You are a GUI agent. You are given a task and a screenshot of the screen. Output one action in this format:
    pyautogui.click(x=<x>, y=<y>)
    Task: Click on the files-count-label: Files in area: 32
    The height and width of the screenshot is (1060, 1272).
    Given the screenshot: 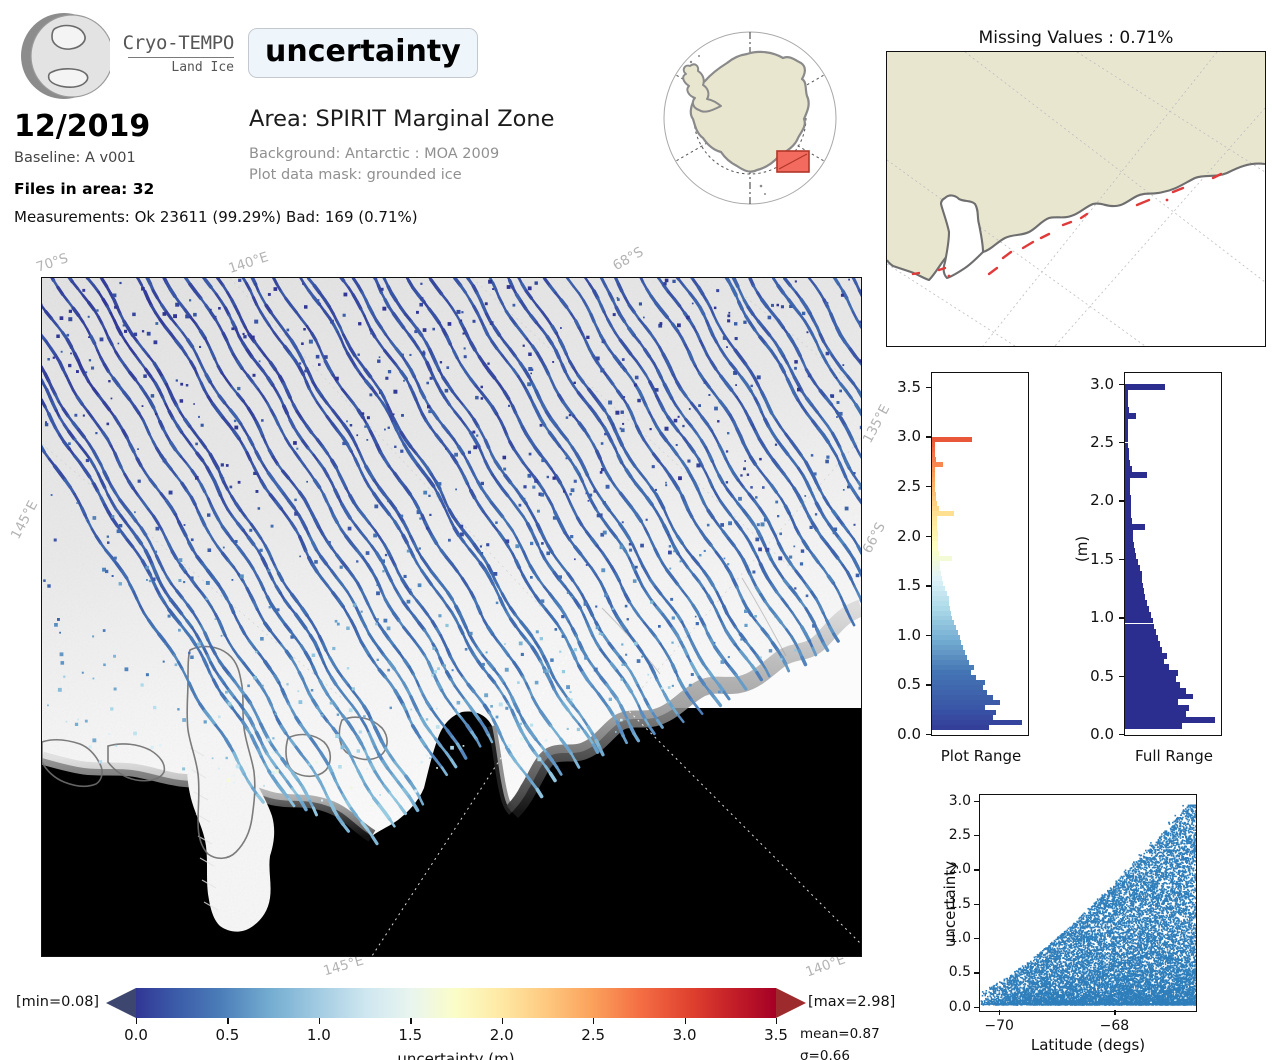 What is the action you would take?
    pyautogui.click(x=84, y=189)
    